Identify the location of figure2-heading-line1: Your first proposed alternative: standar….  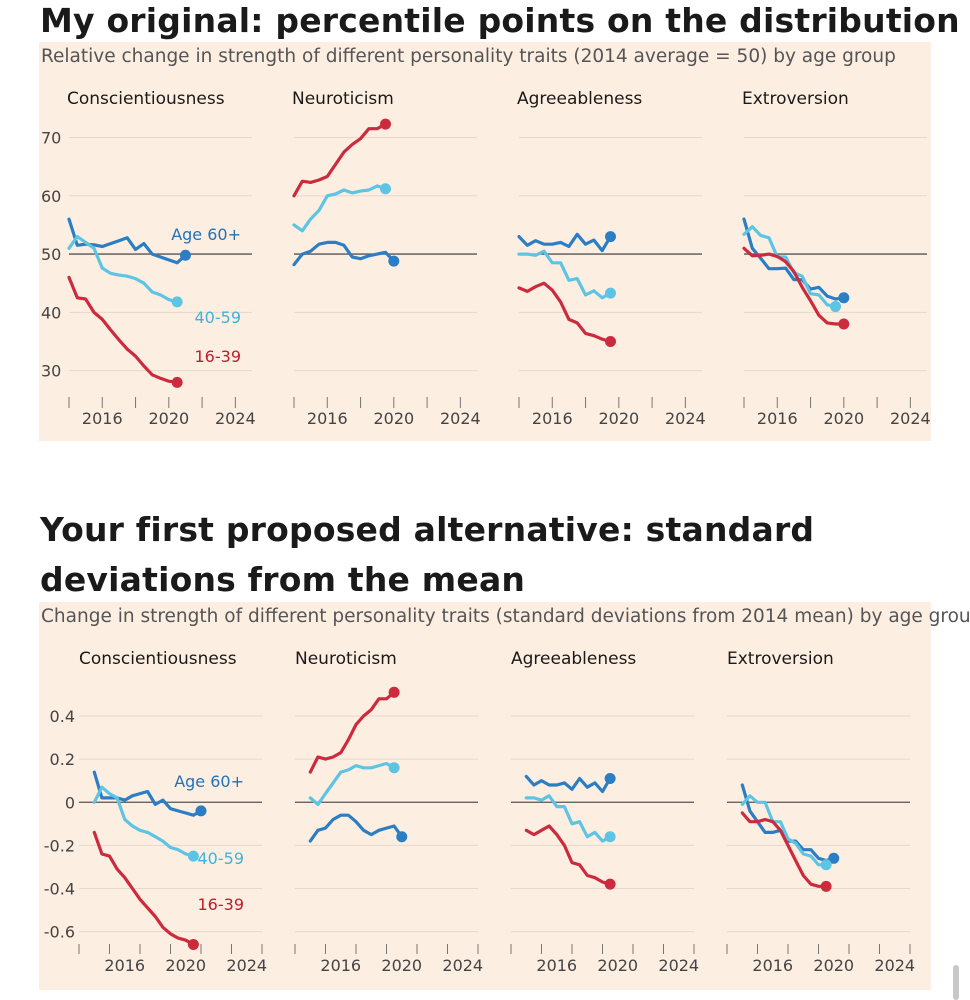
(427, 529).